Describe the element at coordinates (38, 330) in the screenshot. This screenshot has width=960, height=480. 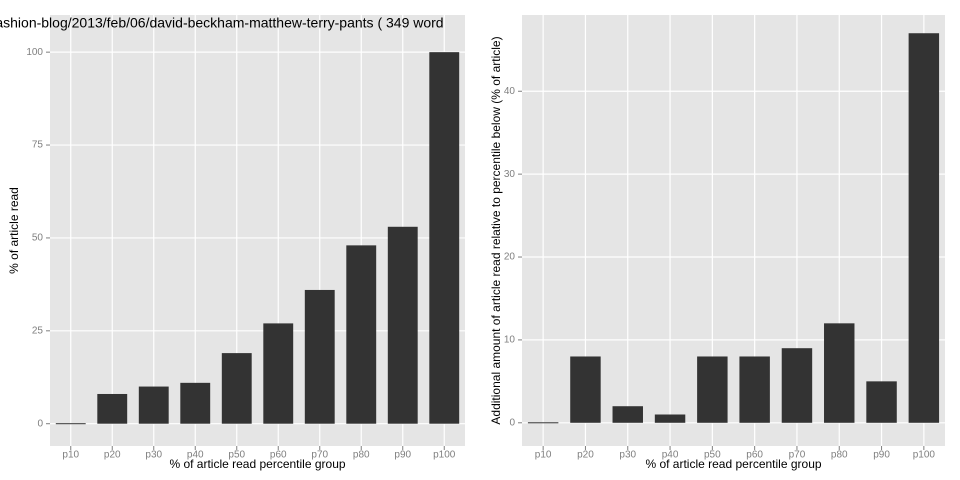
I see `y-tick-label: 25` at that location.